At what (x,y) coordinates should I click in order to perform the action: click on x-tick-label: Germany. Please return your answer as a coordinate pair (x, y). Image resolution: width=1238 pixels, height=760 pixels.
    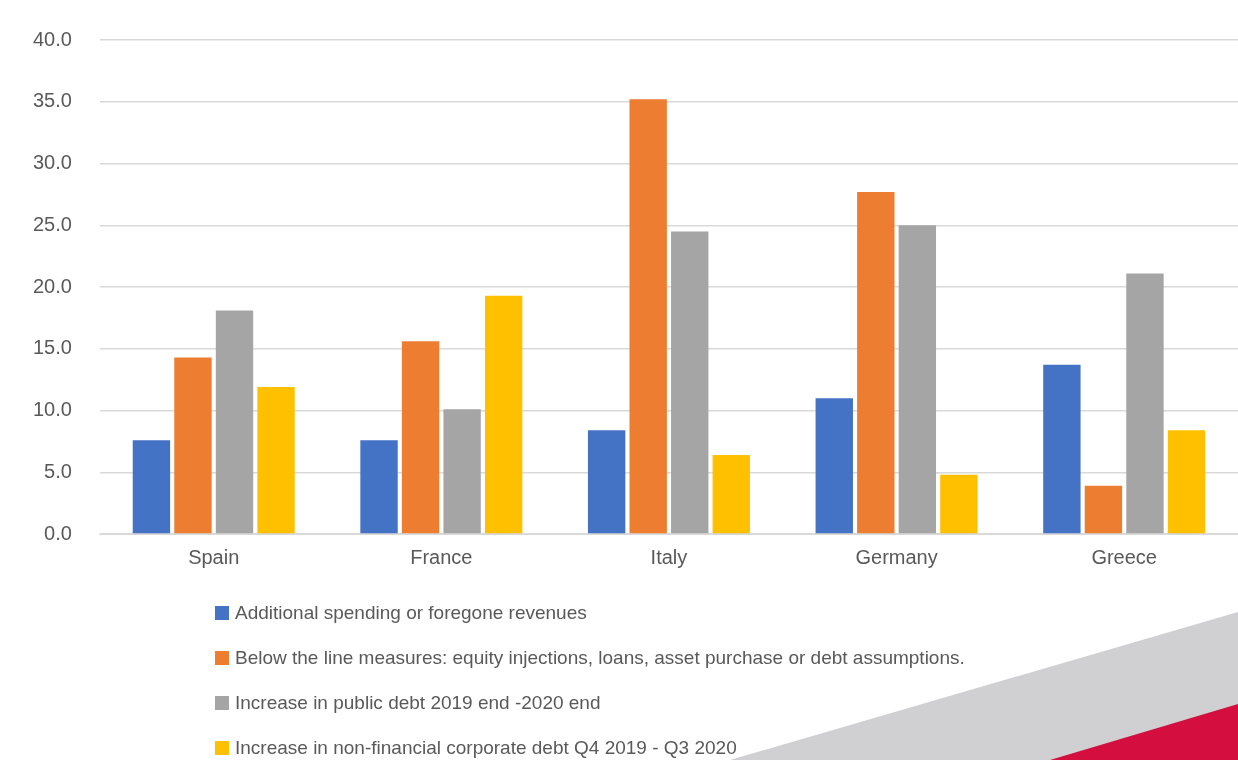
    Looking at the image, I should click on (896, 556).